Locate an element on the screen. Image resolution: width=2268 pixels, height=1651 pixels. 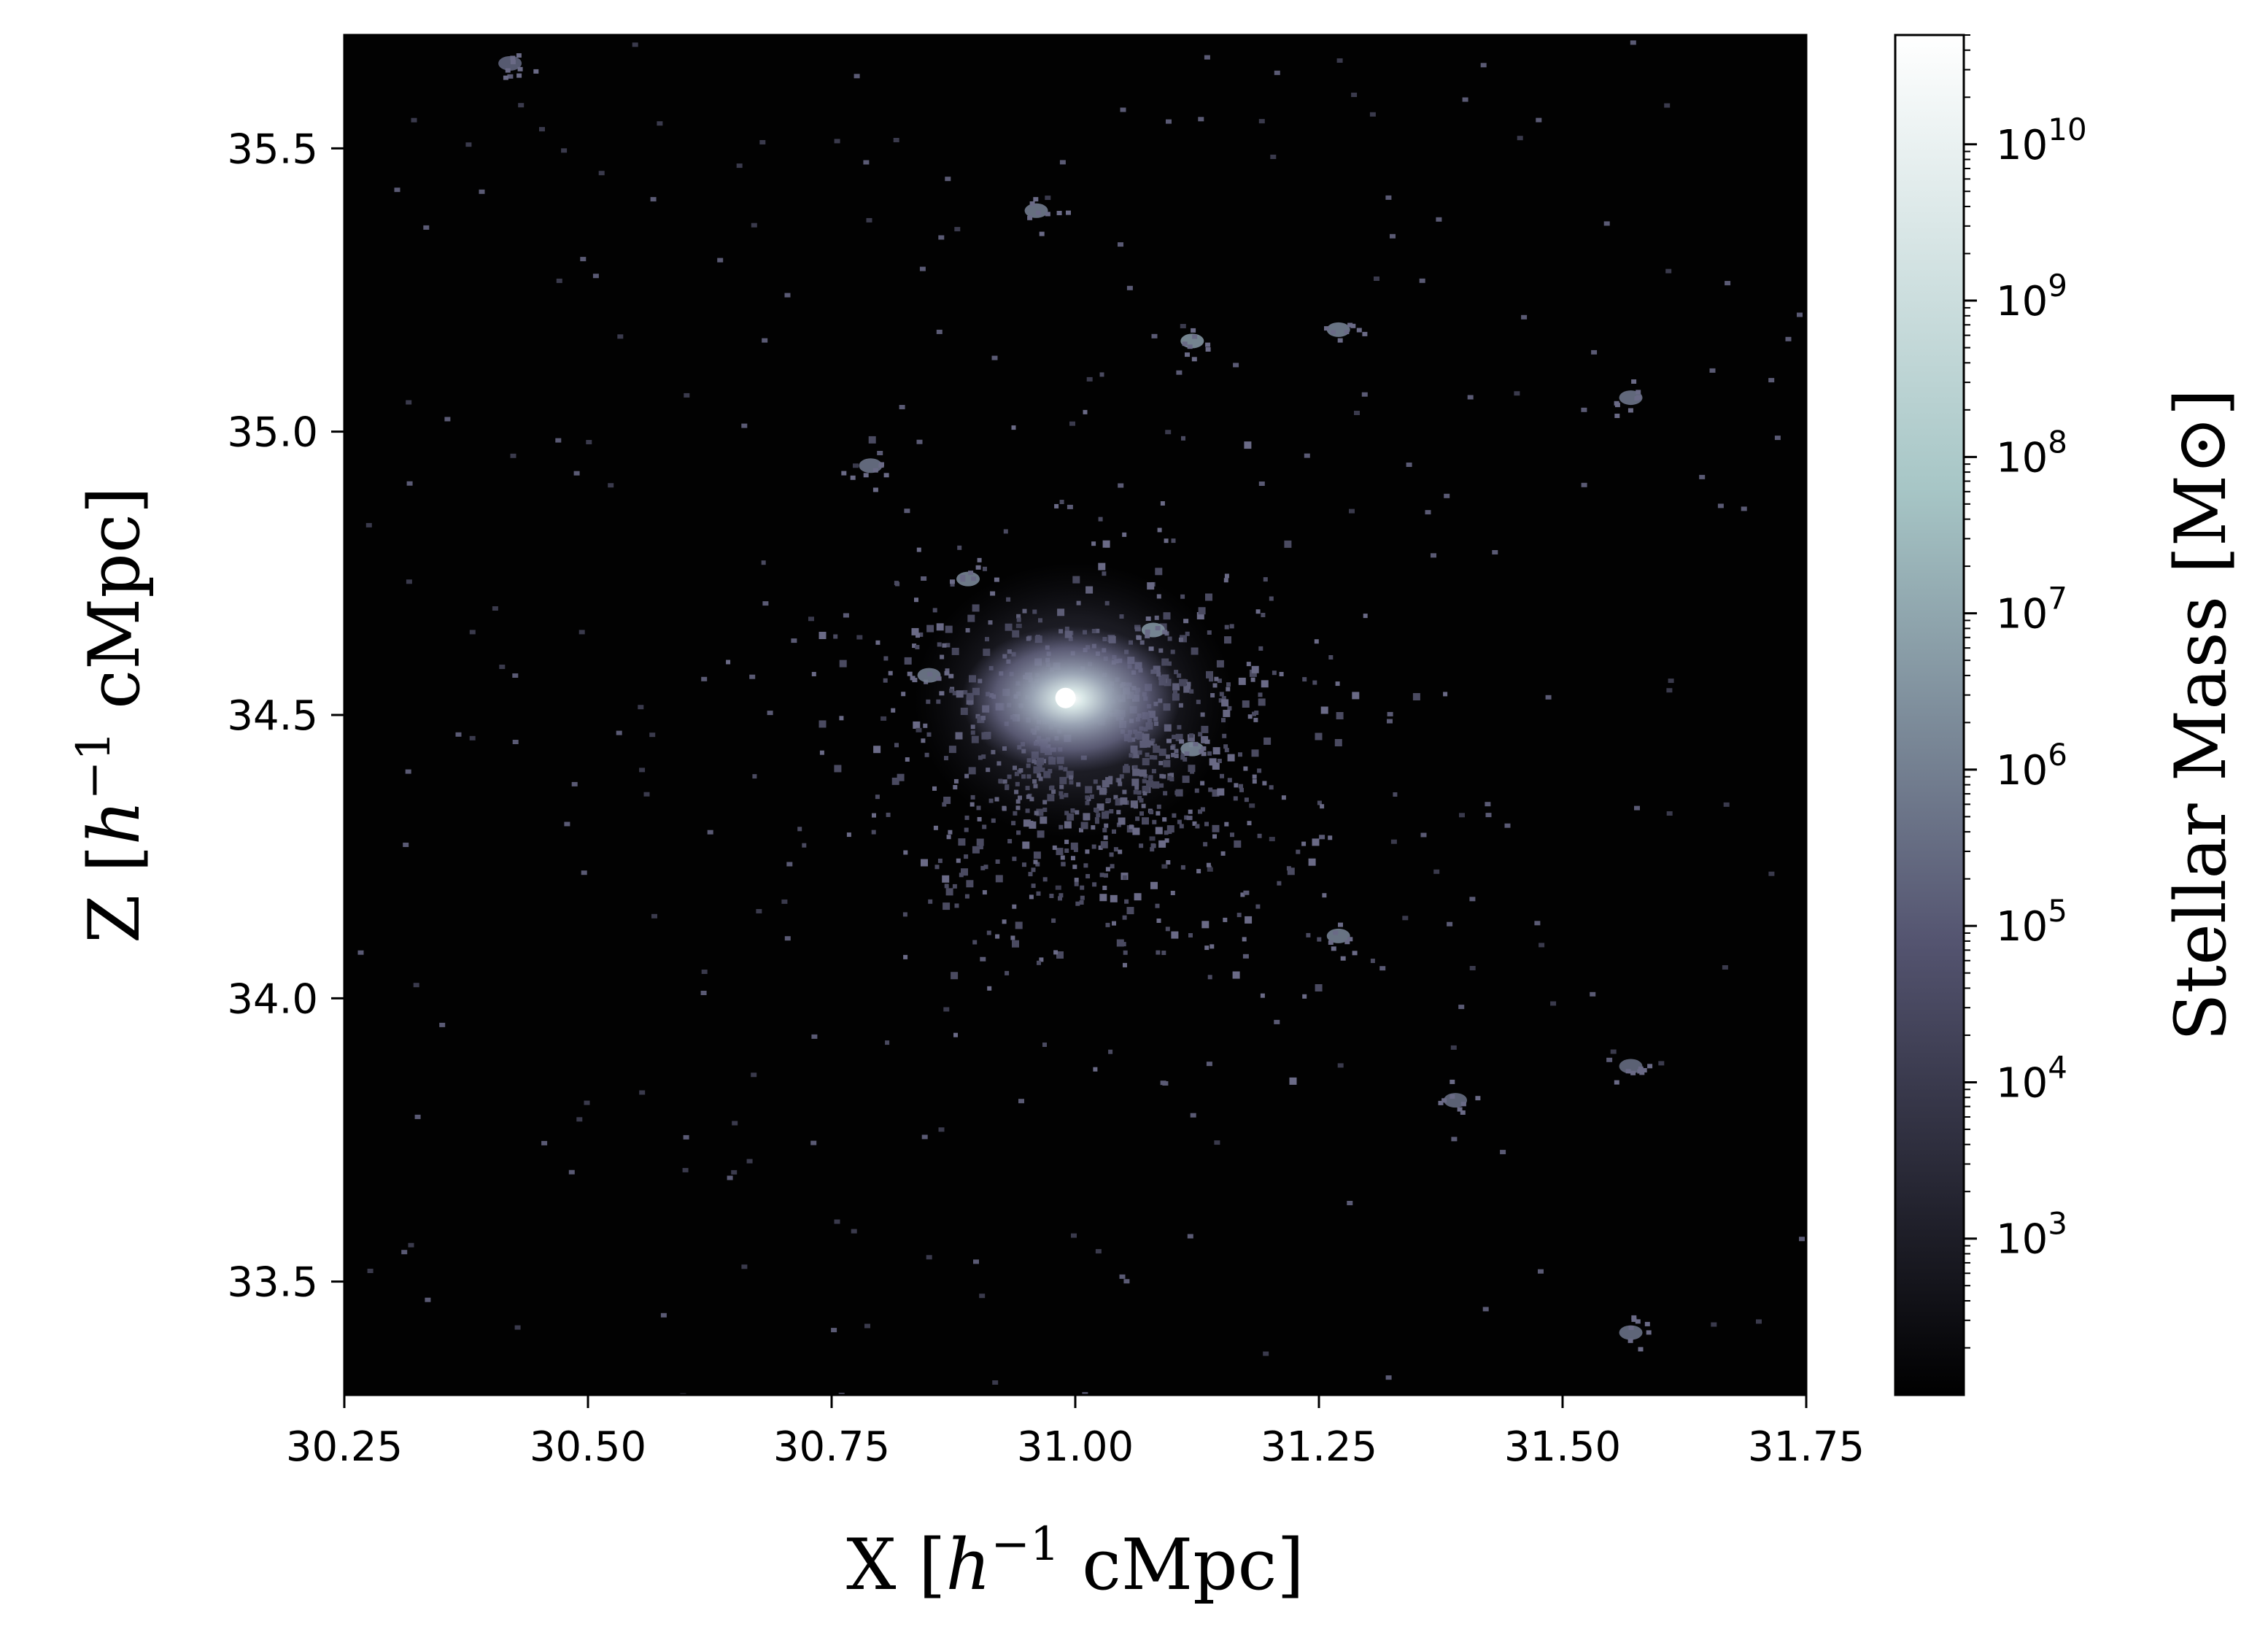
colorbar-tick-label: 107 is located at coordinates (2031, 609).